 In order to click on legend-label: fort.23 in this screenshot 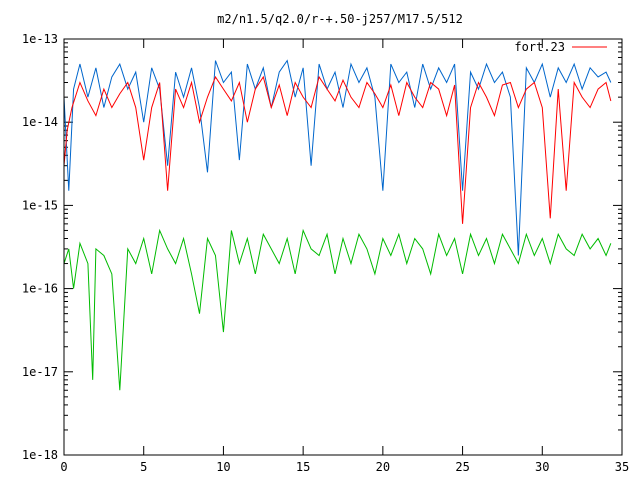, I will do `click(539, 47)`.